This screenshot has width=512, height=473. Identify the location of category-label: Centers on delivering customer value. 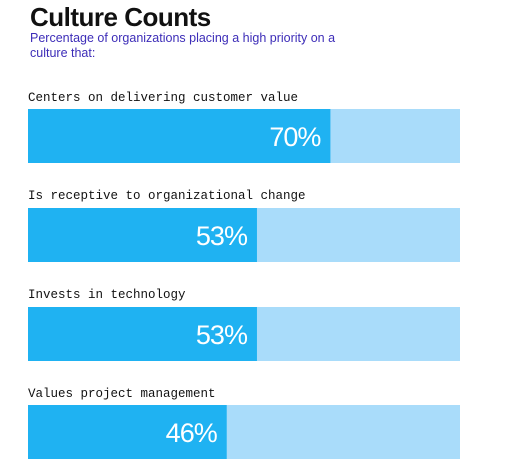
(163, 98).